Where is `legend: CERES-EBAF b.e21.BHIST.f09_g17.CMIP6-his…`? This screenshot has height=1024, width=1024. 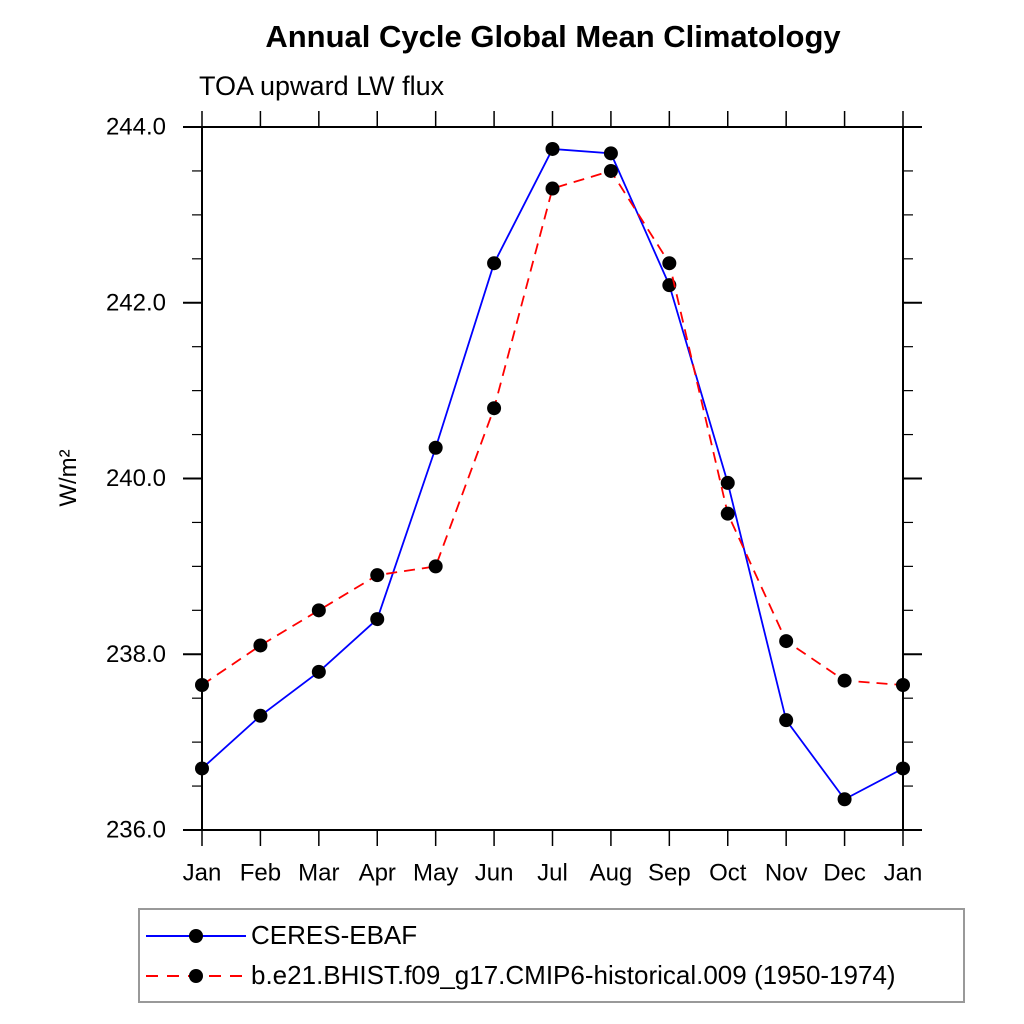
legend: CERES-EBAF b.e21.BHIST.f09_g17.CMIP6-his… is located at coordinates (551, 955).